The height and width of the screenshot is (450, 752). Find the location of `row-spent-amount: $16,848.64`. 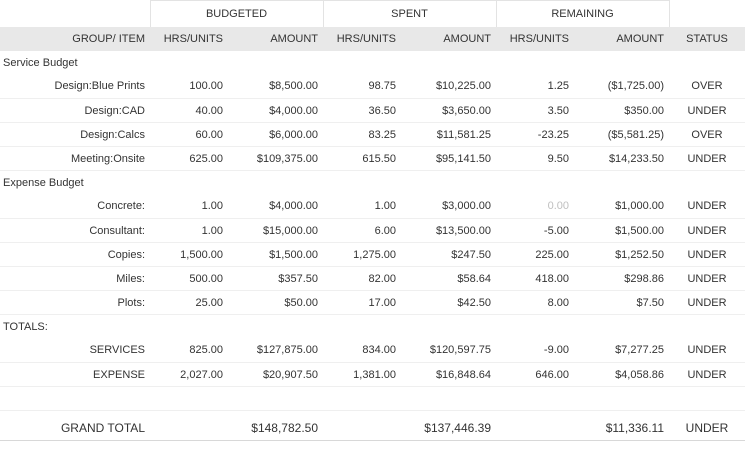

row-spent-amount: $16,848.64 is located at coordinates (448, 374).